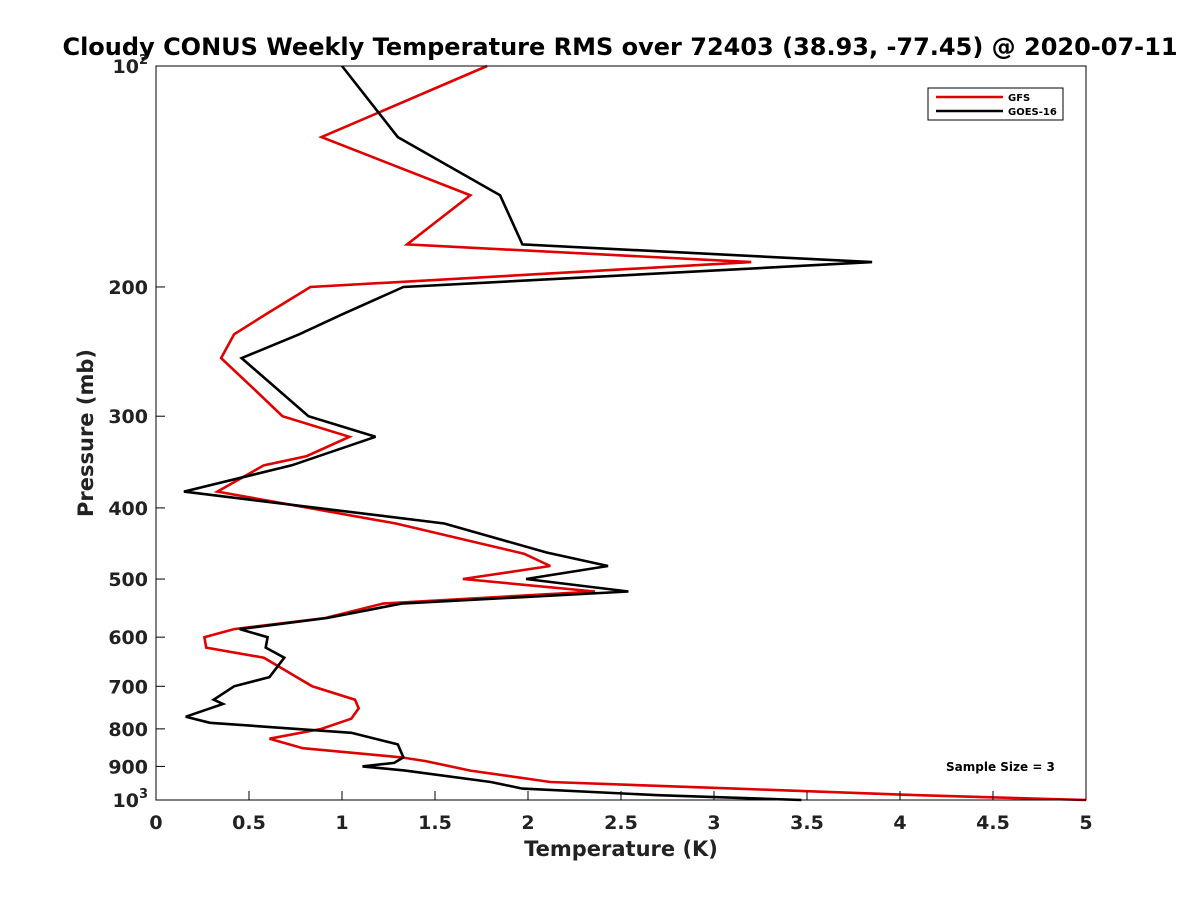 Image resolution: width=1200 pixels, height=900 pixels. What do you see at coordinates (249, 823) in the screenshot?
I see `x-tick-label: 0.5` at bounding box center [249, 823].